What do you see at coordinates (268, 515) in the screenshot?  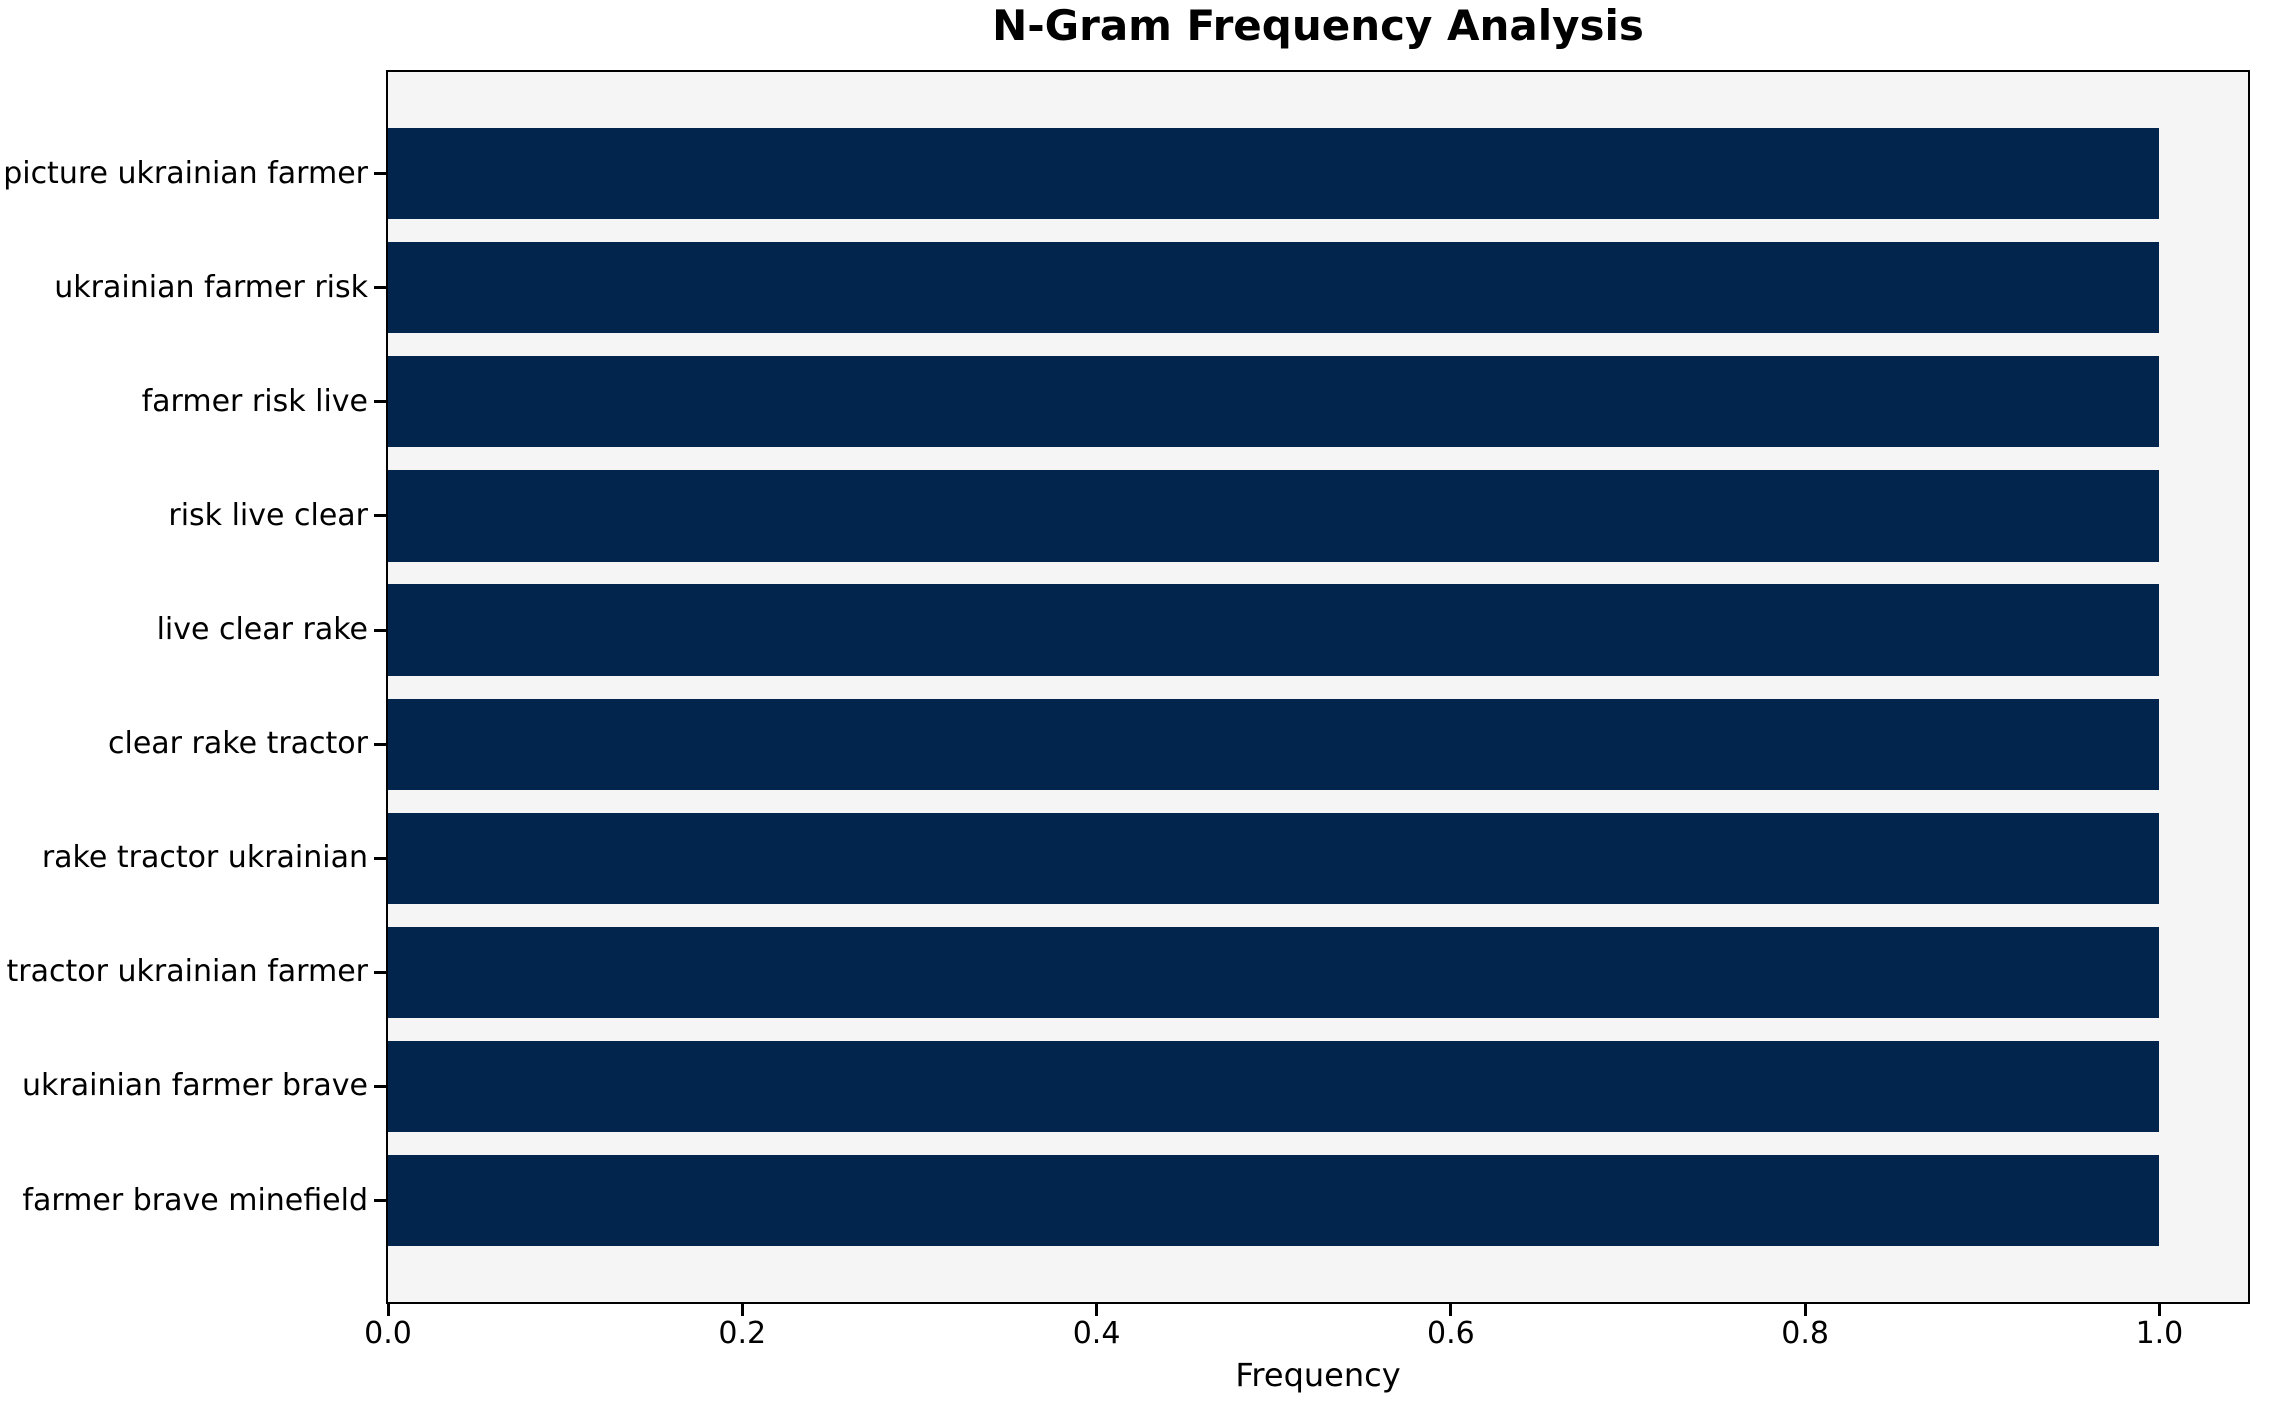 I see `y-tick-label: risk live clear` at bounding box center [268, 515].